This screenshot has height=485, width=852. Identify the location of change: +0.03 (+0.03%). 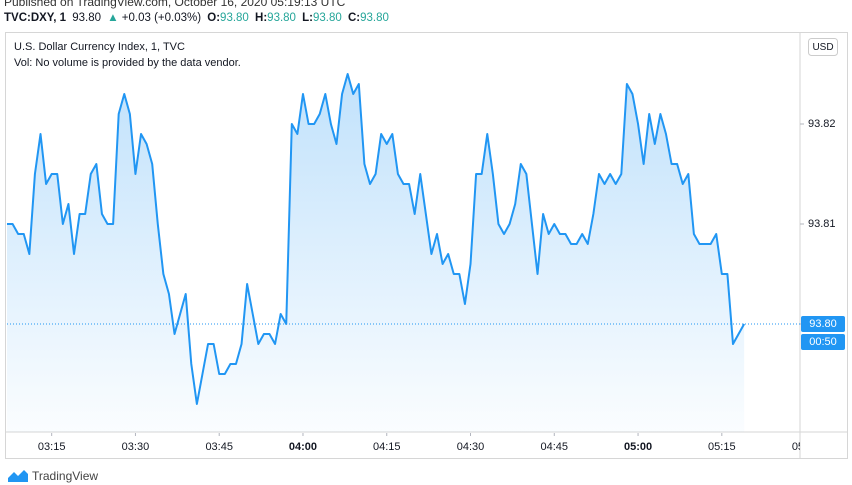
(161, 18).